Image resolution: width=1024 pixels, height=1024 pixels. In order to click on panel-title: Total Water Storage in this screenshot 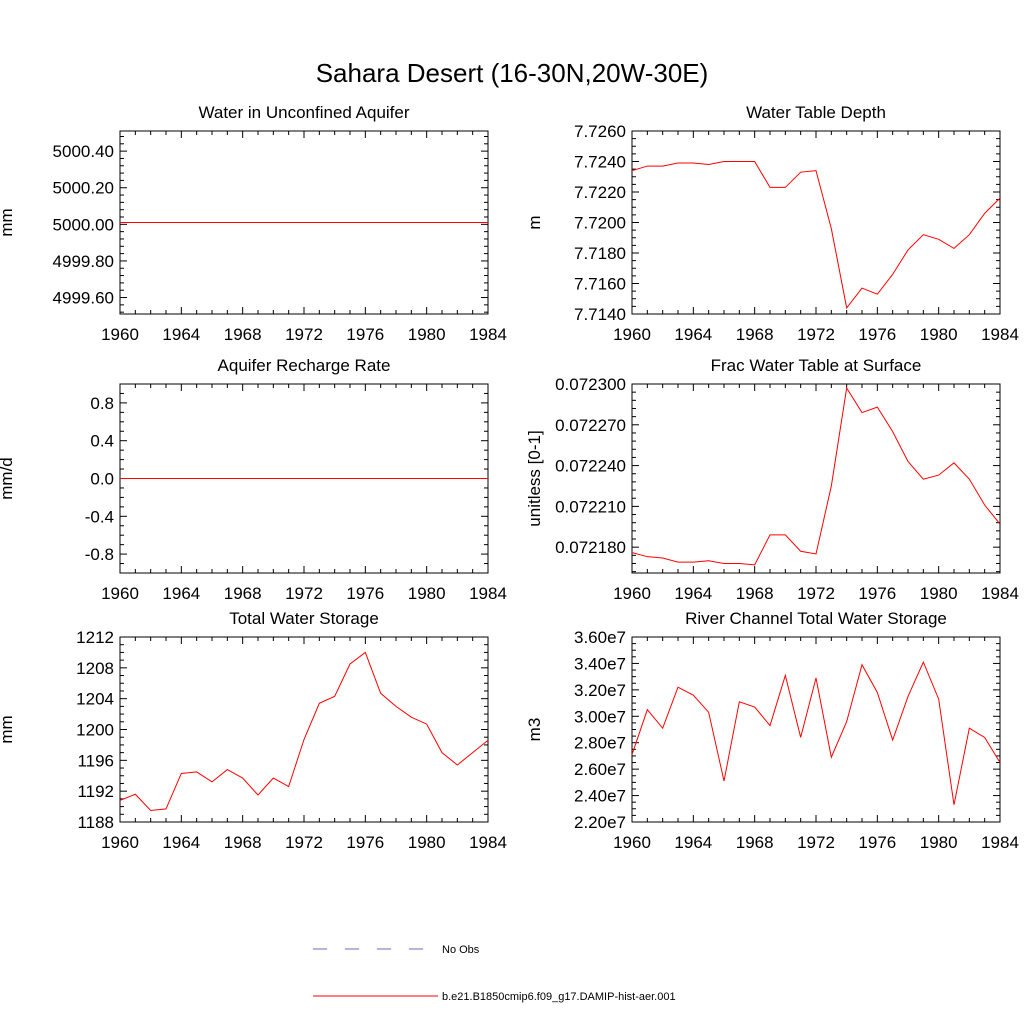, I will do `click(304, 618)`.